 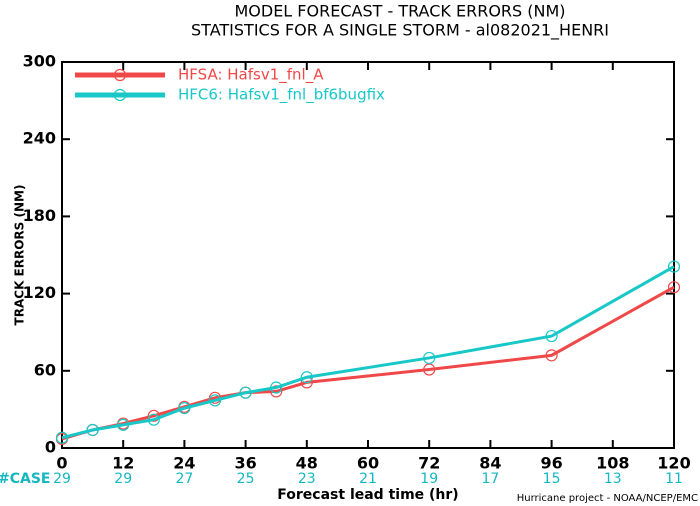 I want to click on case-count: 15, so click(x=552, y=479).